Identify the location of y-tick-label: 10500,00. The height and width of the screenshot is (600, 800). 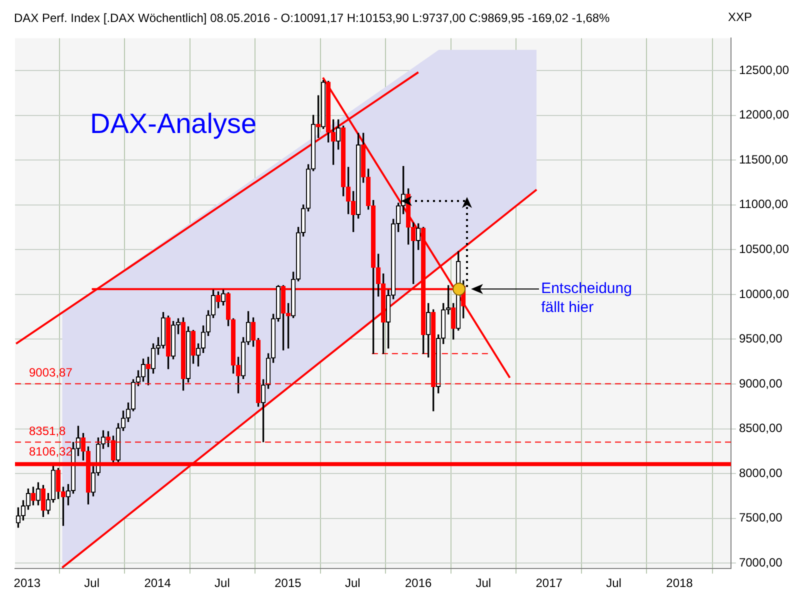
(764, 249).